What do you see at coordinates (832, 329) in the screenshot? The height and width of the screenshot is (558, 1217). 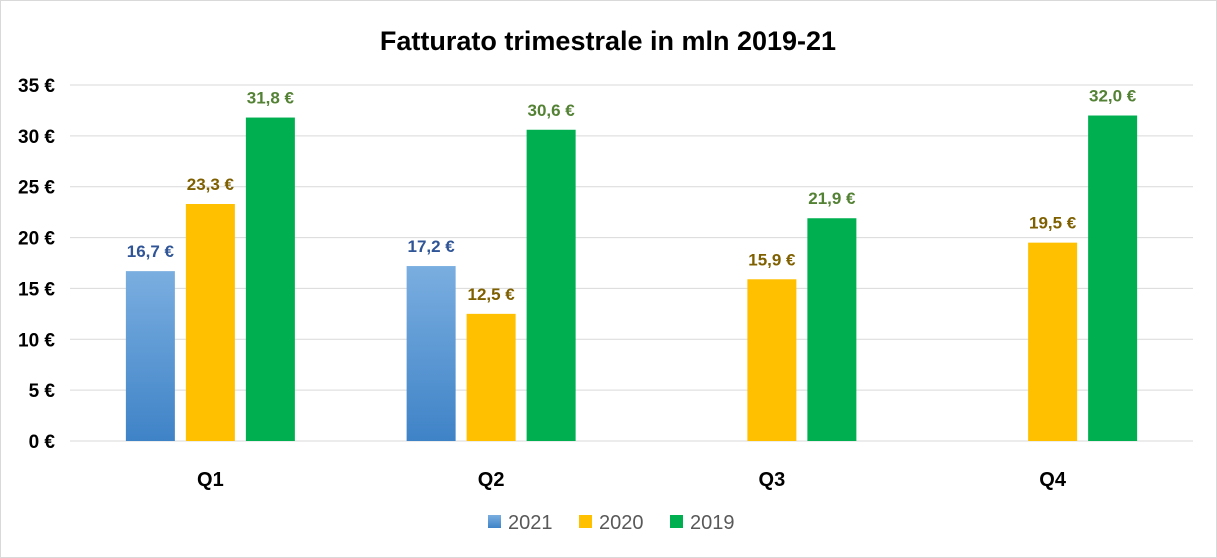 I see `bar-2019-q3` at bounding box center [832, 329].